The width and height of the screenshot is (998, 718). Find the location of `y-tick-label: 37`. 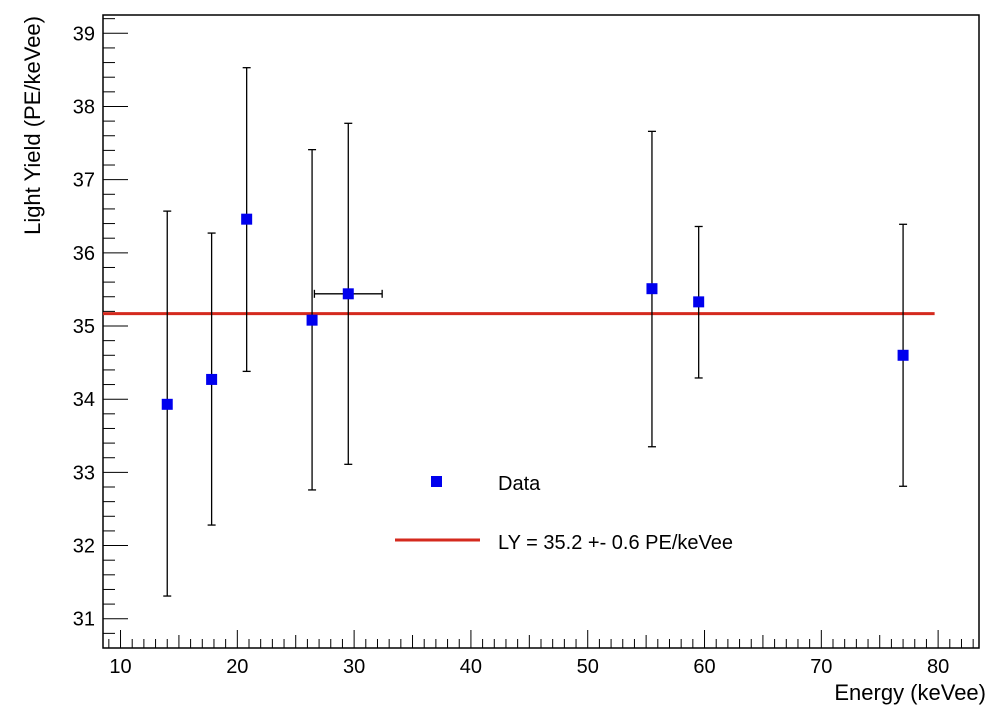

y-tick-label: 37 is located at coordinates (84, 181).